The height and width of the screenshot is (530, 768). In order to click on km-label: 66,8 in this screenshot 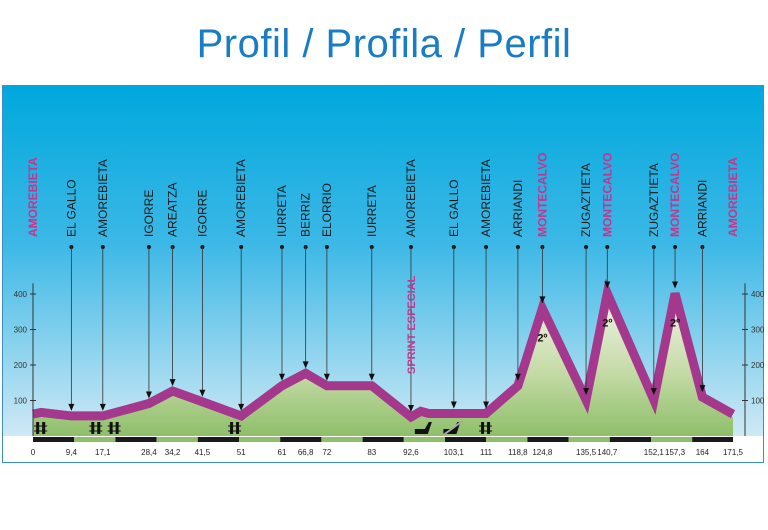, I will do `click(306, 452)`.